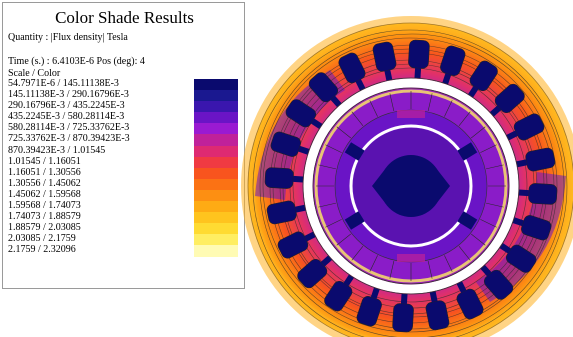 The image size is (573, 337). Describe the element at coordinates (44, 161) in the screenshot. I see `legend-row: 1.01545 / 1.16051` at that location.